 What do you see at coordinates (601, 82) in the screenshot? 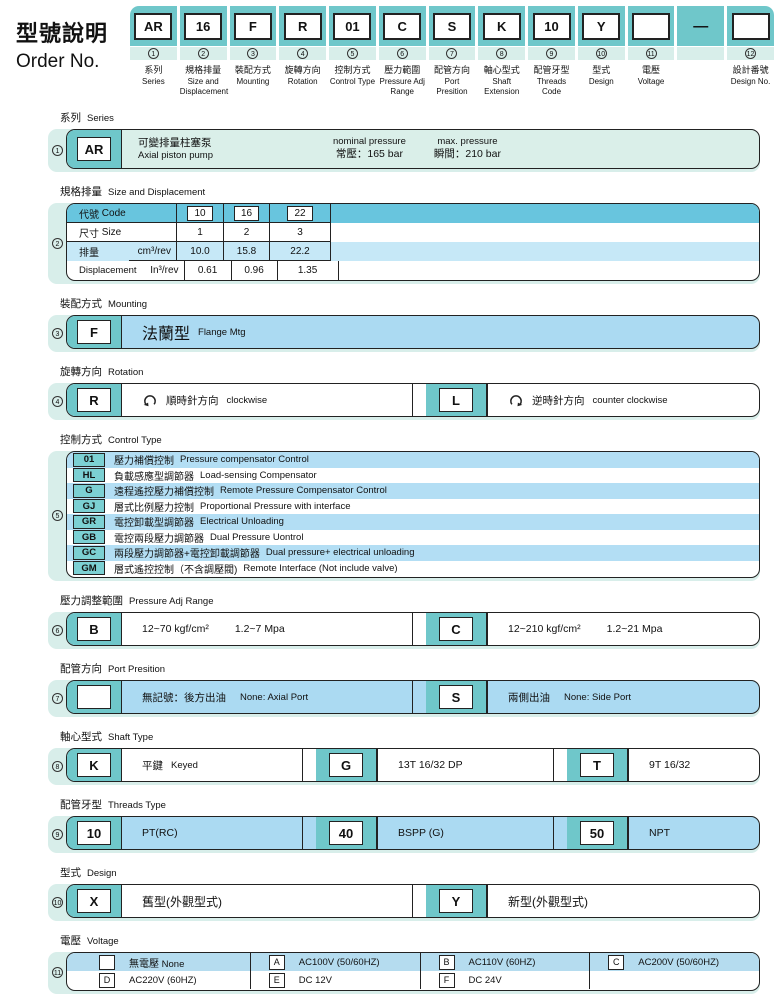
I see `column-label-en: Design` at bounding box center [601, 82].